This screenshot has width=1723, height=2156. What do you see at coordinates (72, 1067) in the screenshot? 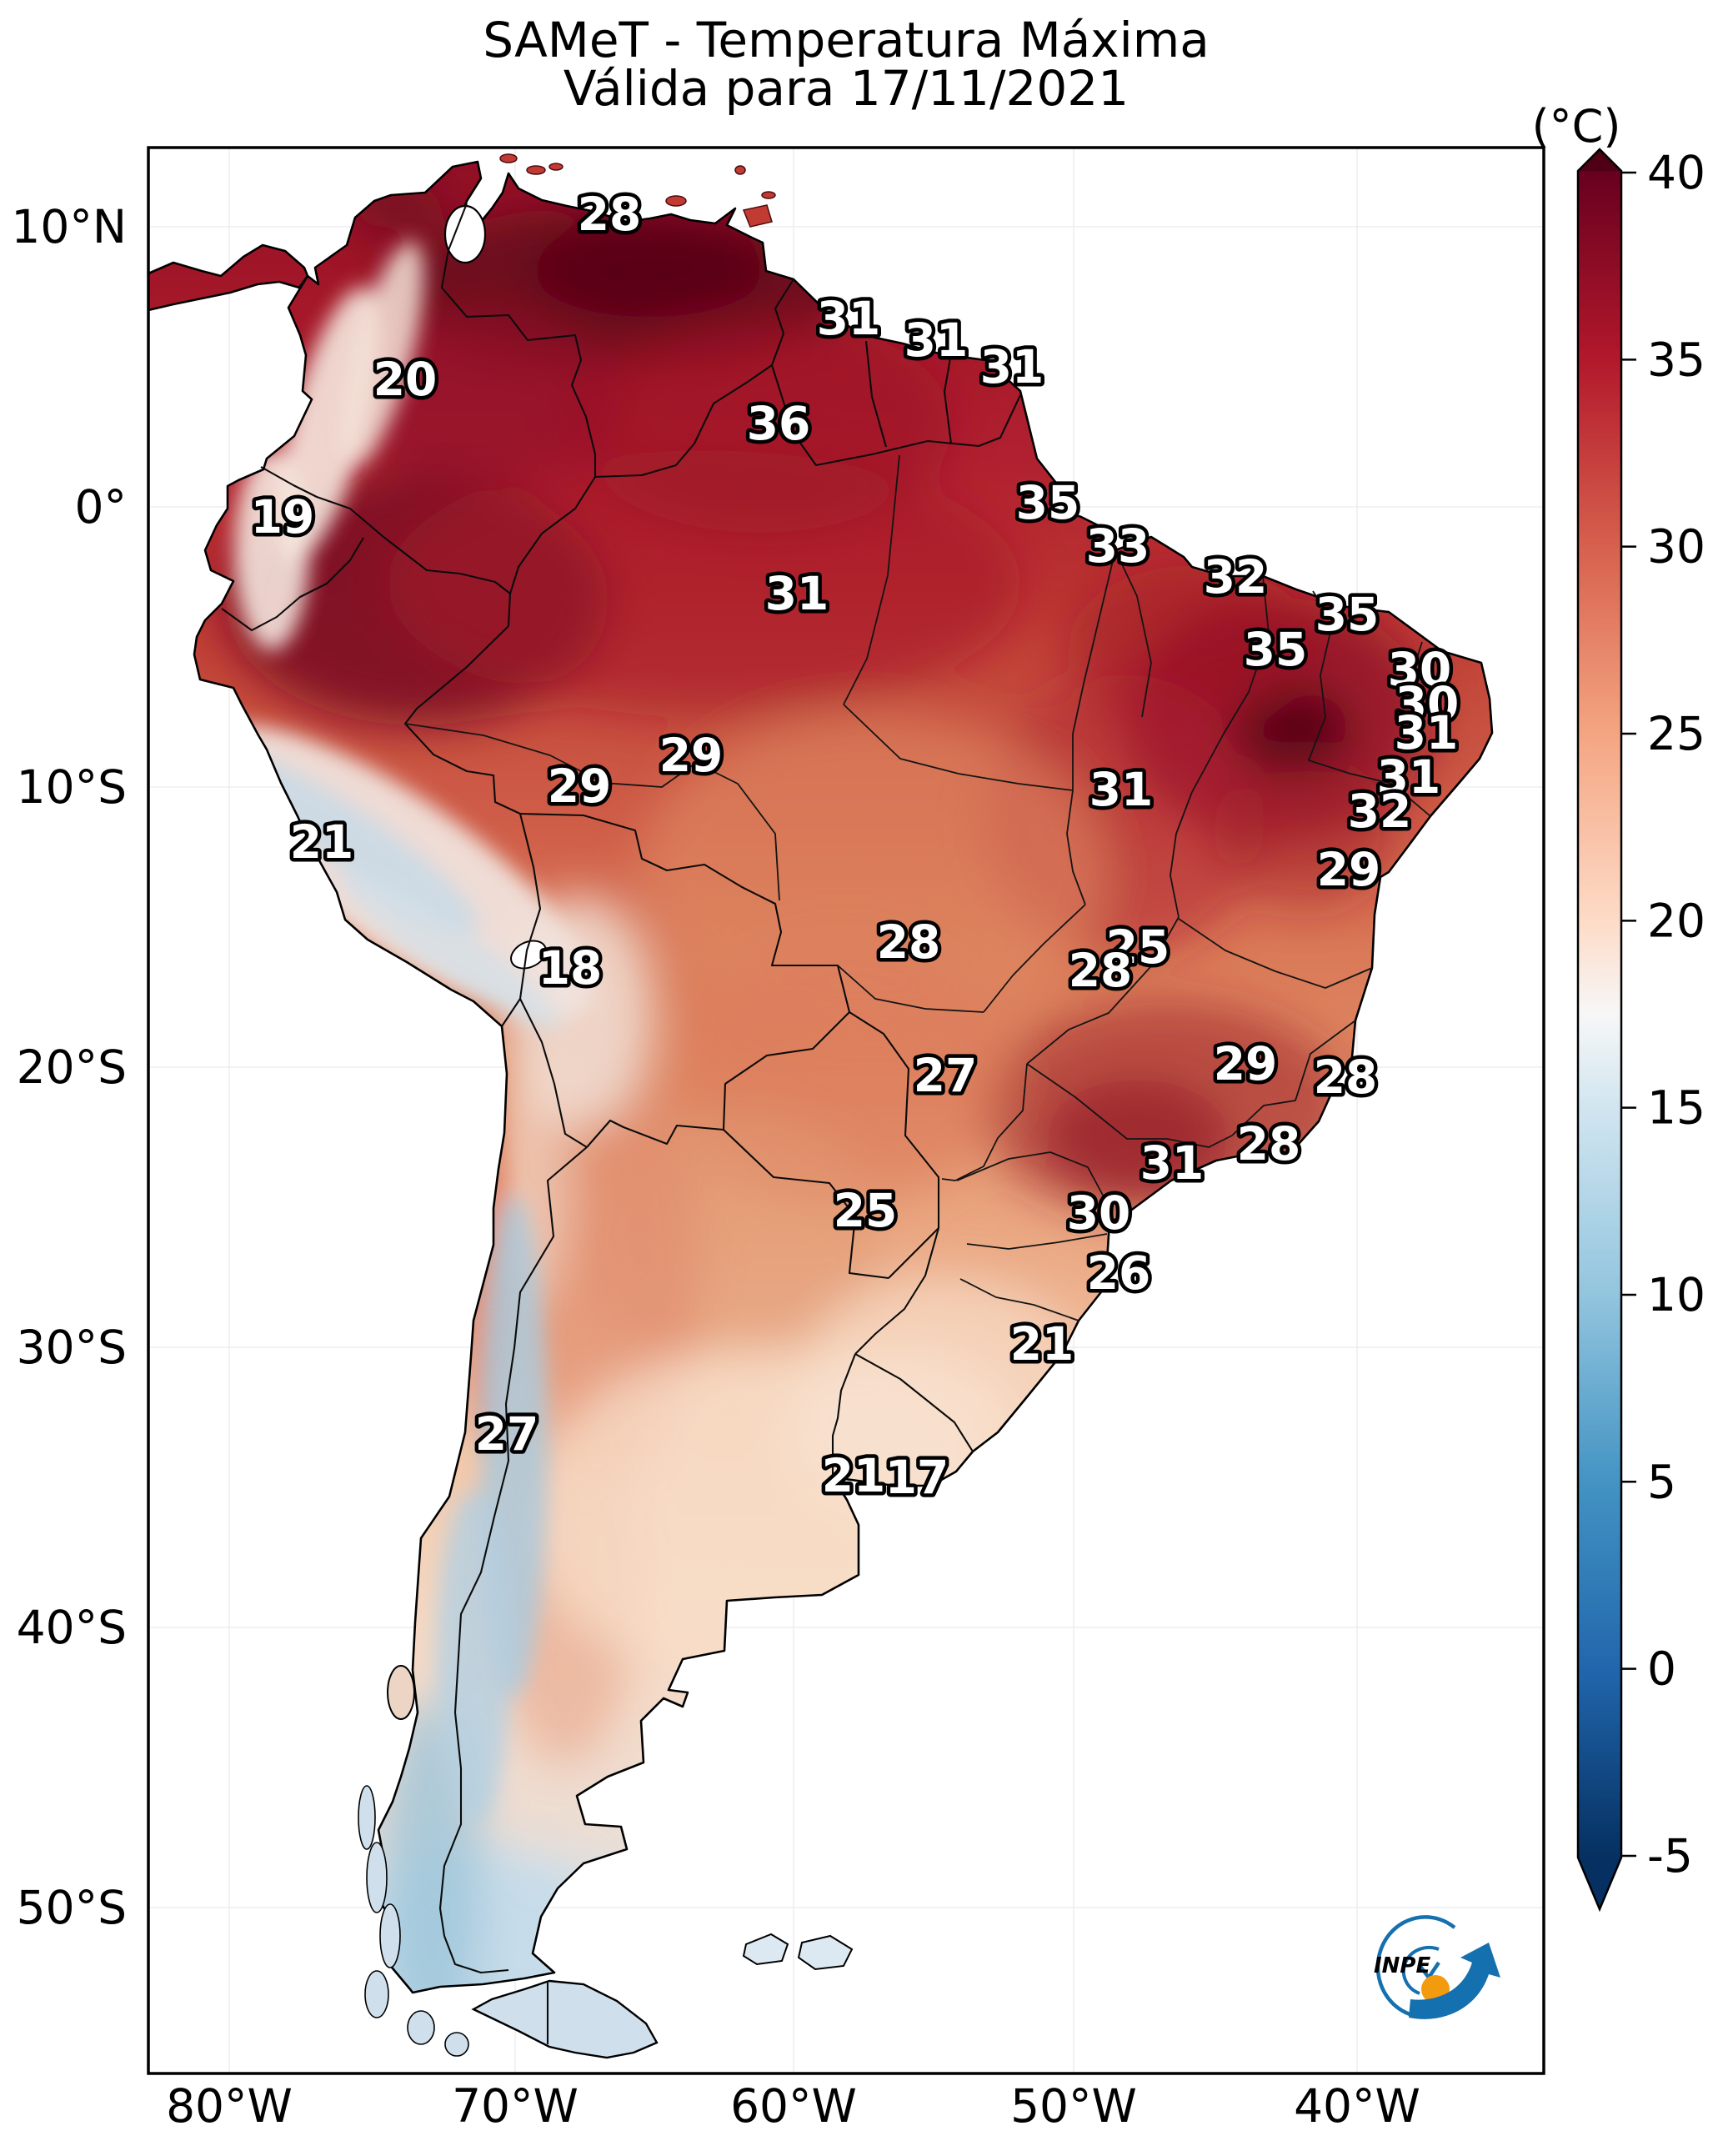
I see `lat-label: 20°S` at bounding box center [72, 1067].